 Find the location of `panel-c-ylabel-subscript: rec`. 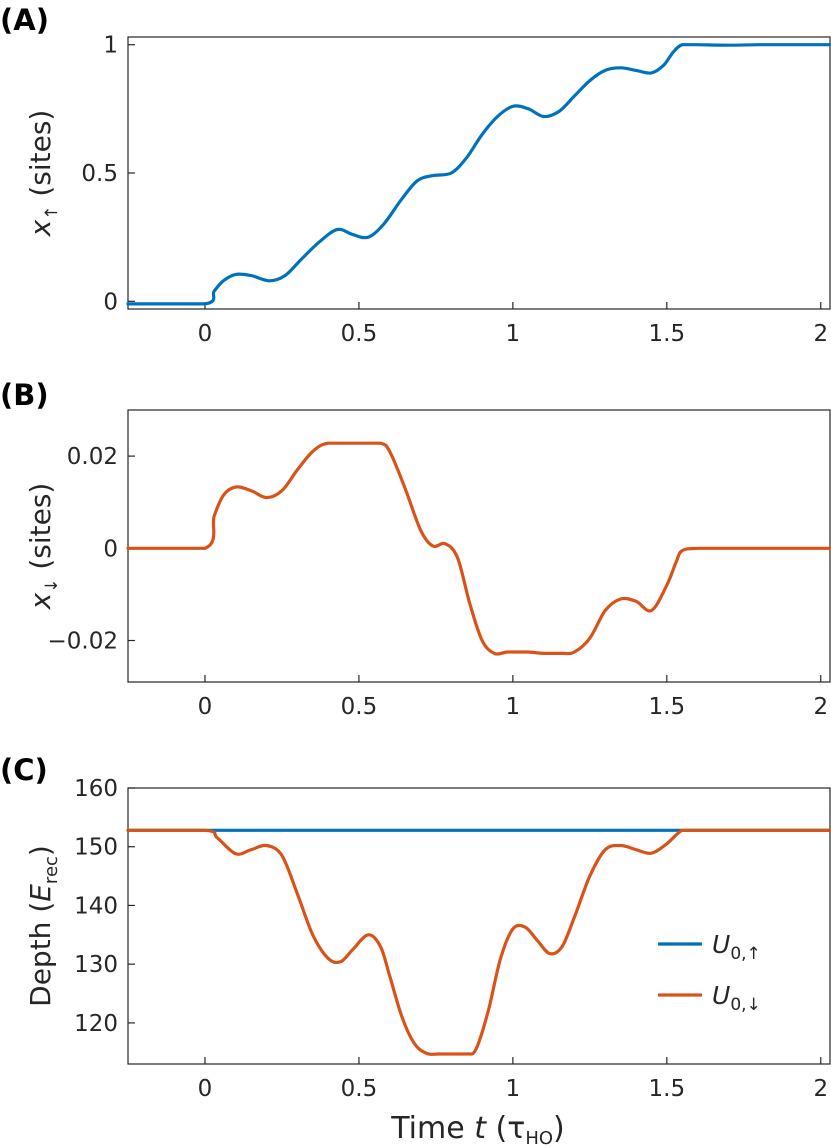

panel-c-ylabel-subscript: rec is located at coordinates (51, 870).